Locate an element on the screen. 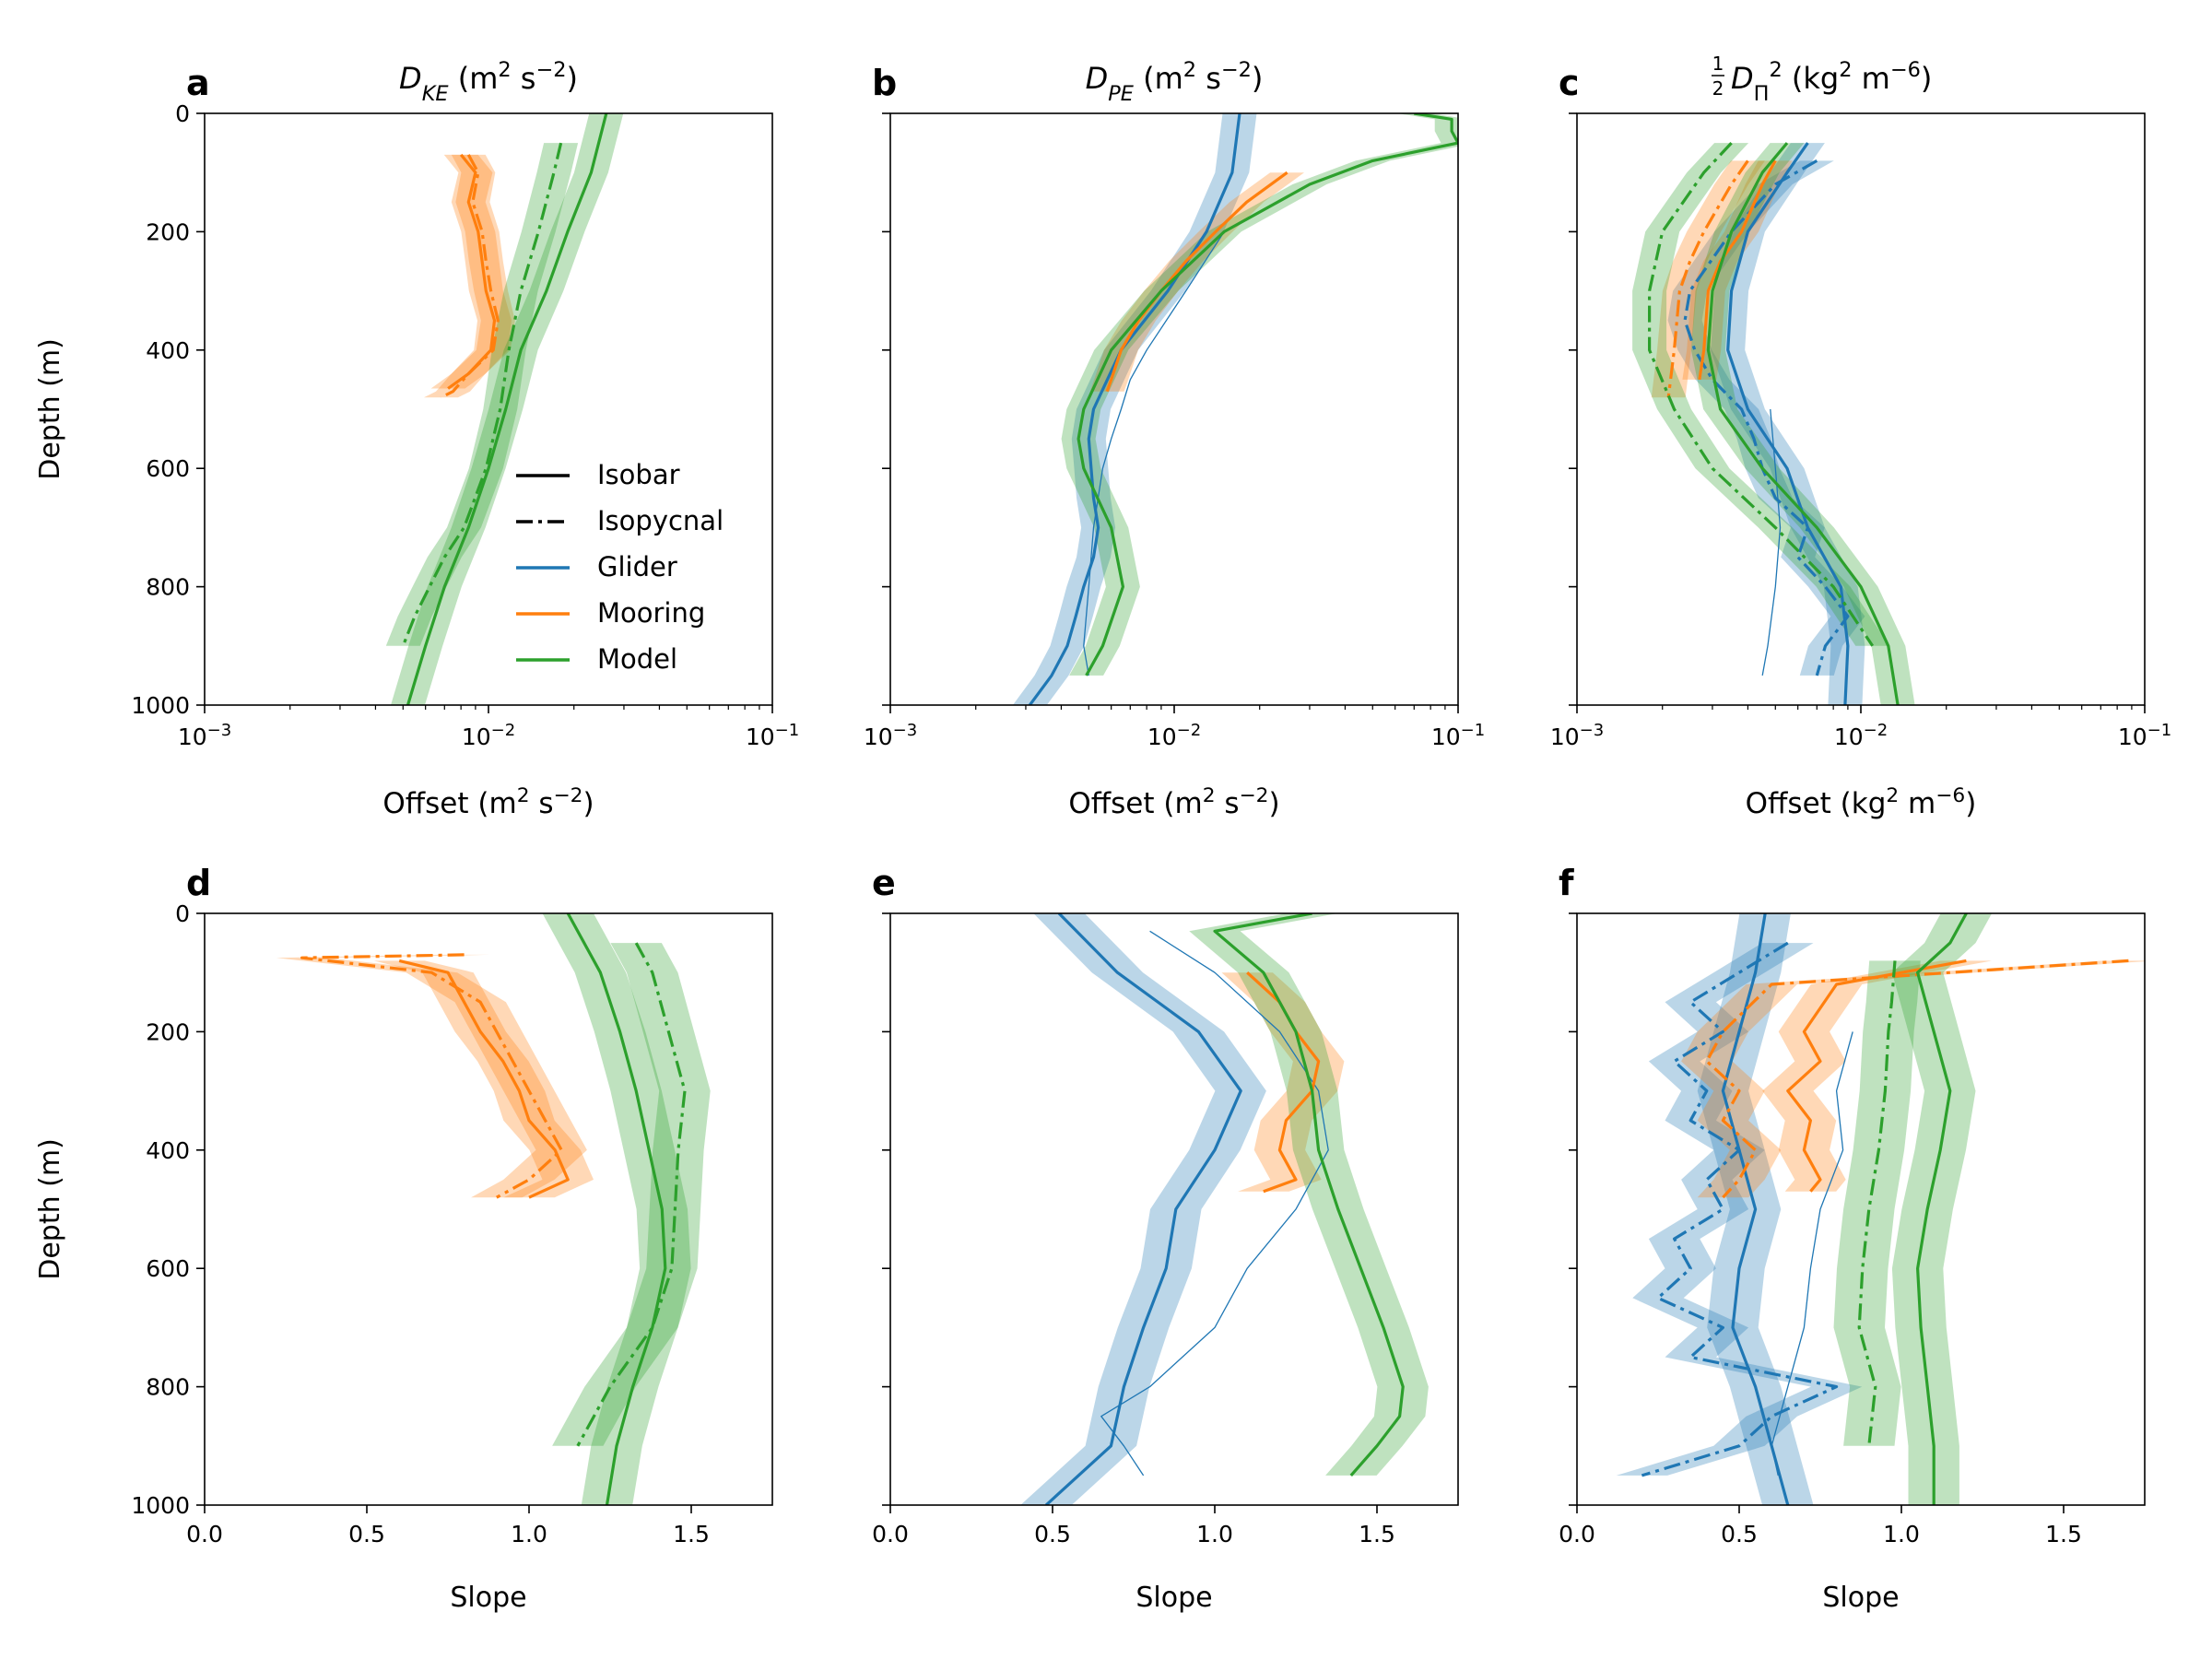  series-mooring-dashdot-f is located at coordinates (1917, 1079).